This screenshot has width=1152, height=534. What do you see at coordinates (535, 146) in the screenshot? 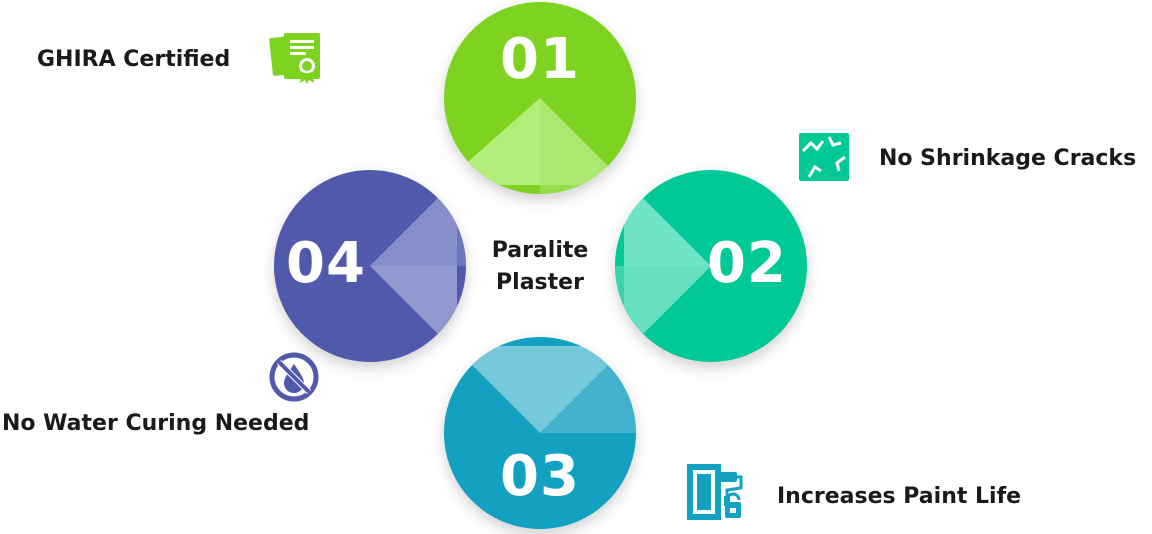
I see `step-01-accent-shape` at bounding box center [535, 146].